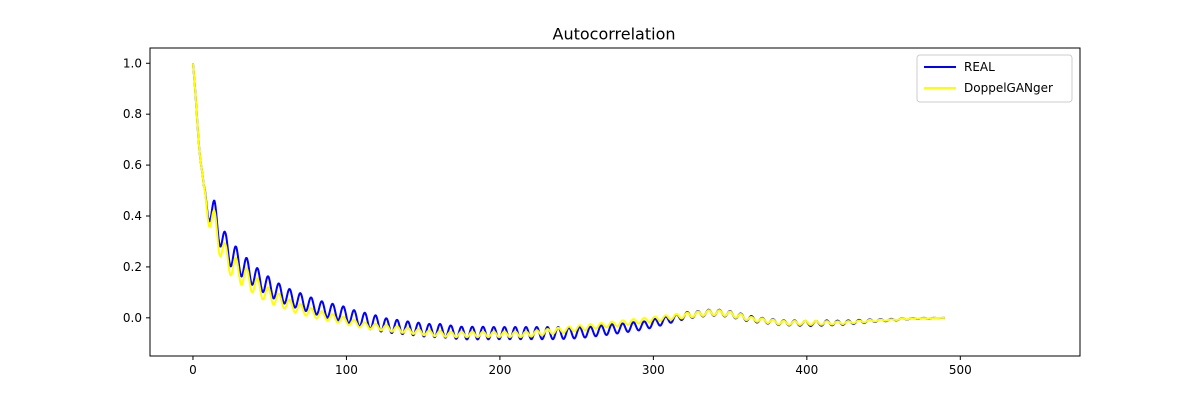  What do you see at coordinates (994, 78) in the screenshot?
I see `legend: REAL DoppelGANger` at bounding box center [994, 78].